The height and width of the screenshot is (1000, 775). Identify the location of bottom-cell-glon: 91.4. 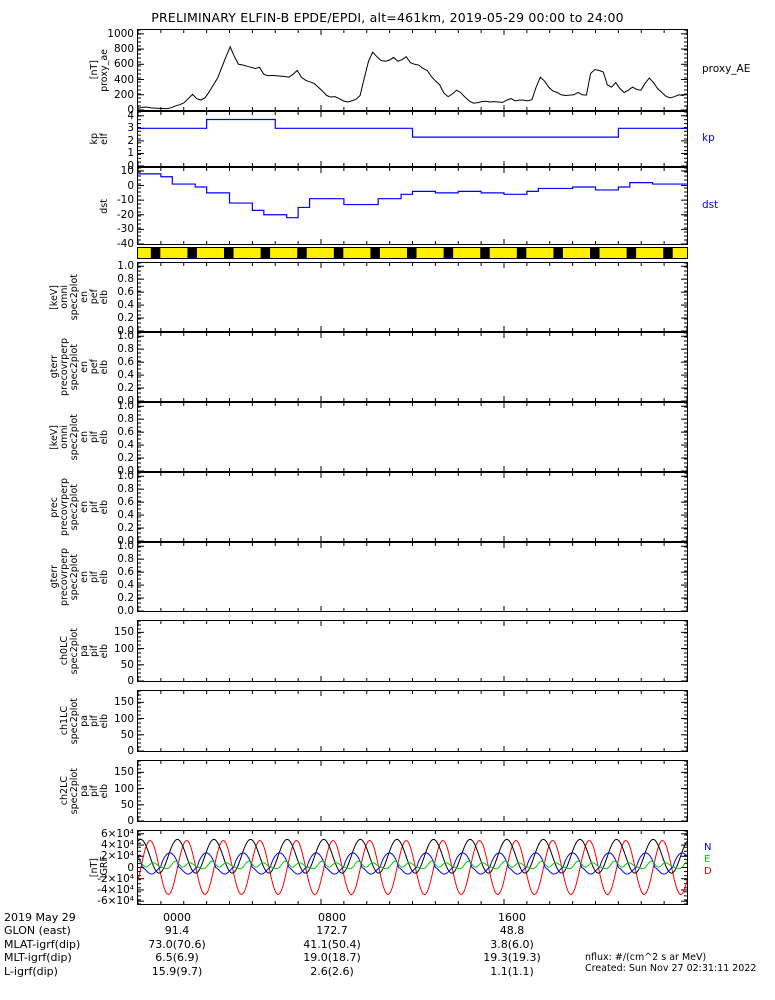
(177, 931).